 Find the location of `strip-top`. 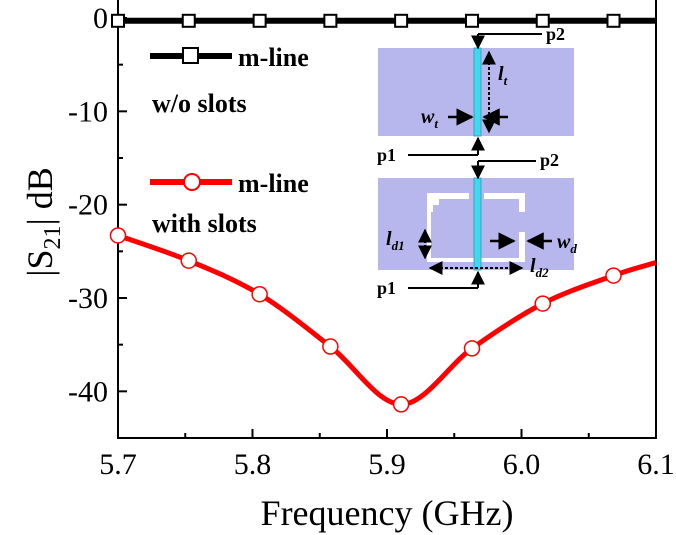

strip-top is located at coordinates (477, 92).